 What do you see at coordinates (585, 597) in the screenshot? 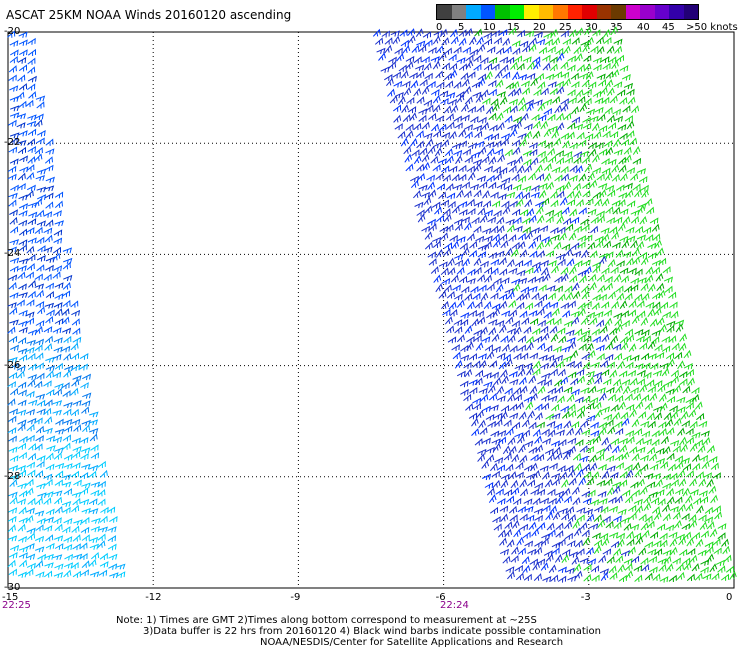
I see `lon-tick-label: -3` at bounding box center [585, 597].